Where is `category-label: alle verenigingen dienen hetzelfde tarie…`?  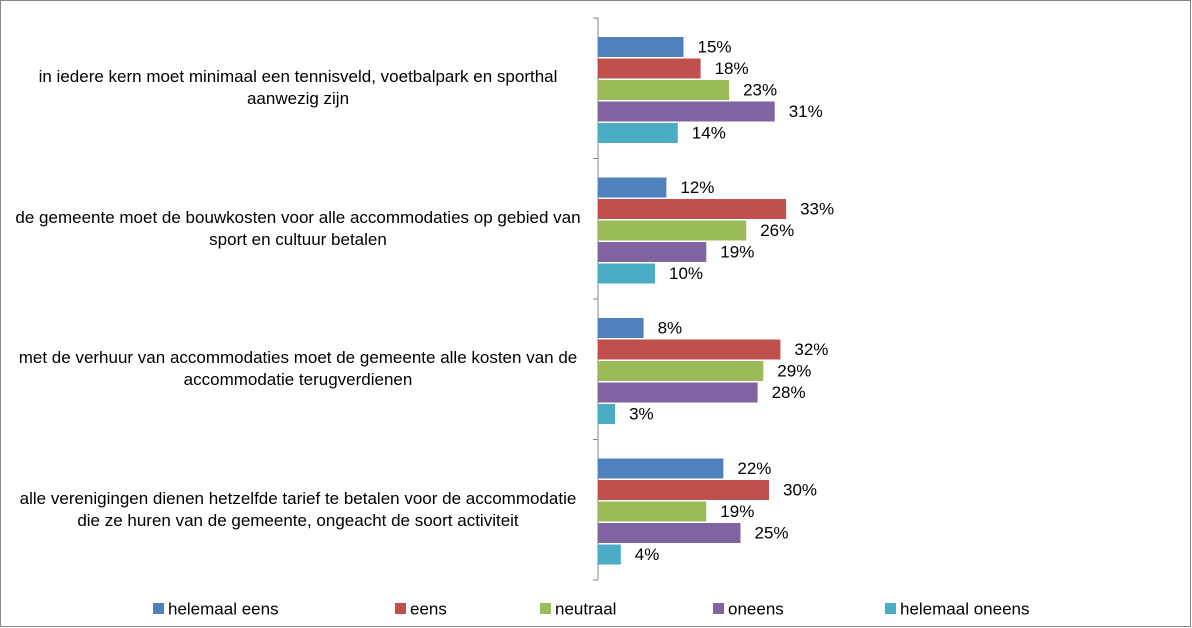 category-label: alle verenigingen dienen hetzelfde tarie… is located at coordinates (298, 509).